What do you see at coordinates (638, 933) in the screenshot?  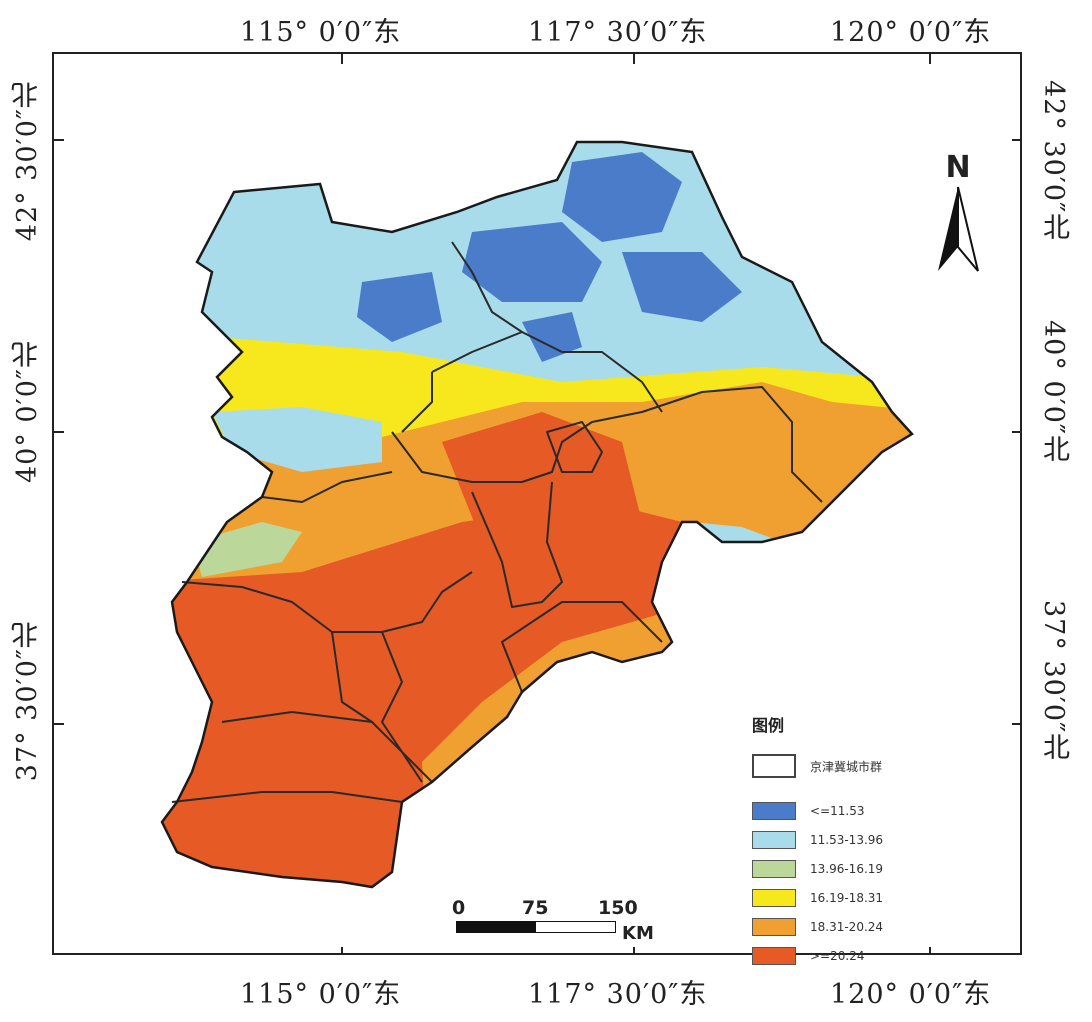 I see `scale-unit: KM` at bounding box center [638, 933].